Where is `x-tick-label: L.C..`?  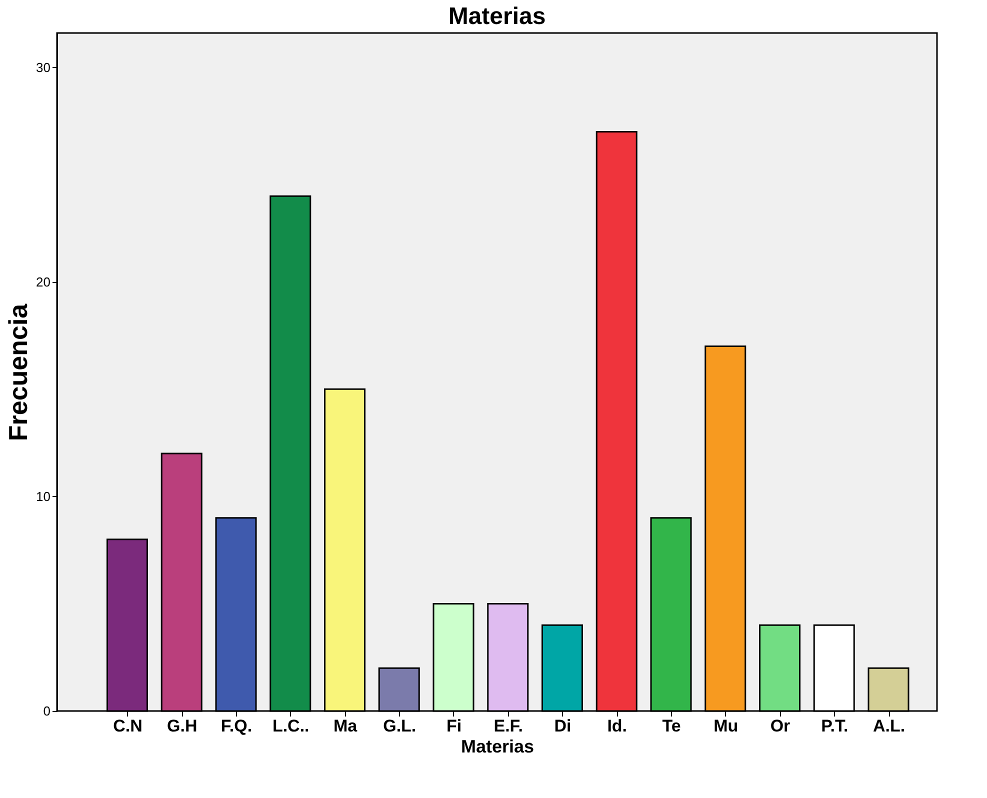
x-tick-label: L.C.. is located at coordinates (291, 726).